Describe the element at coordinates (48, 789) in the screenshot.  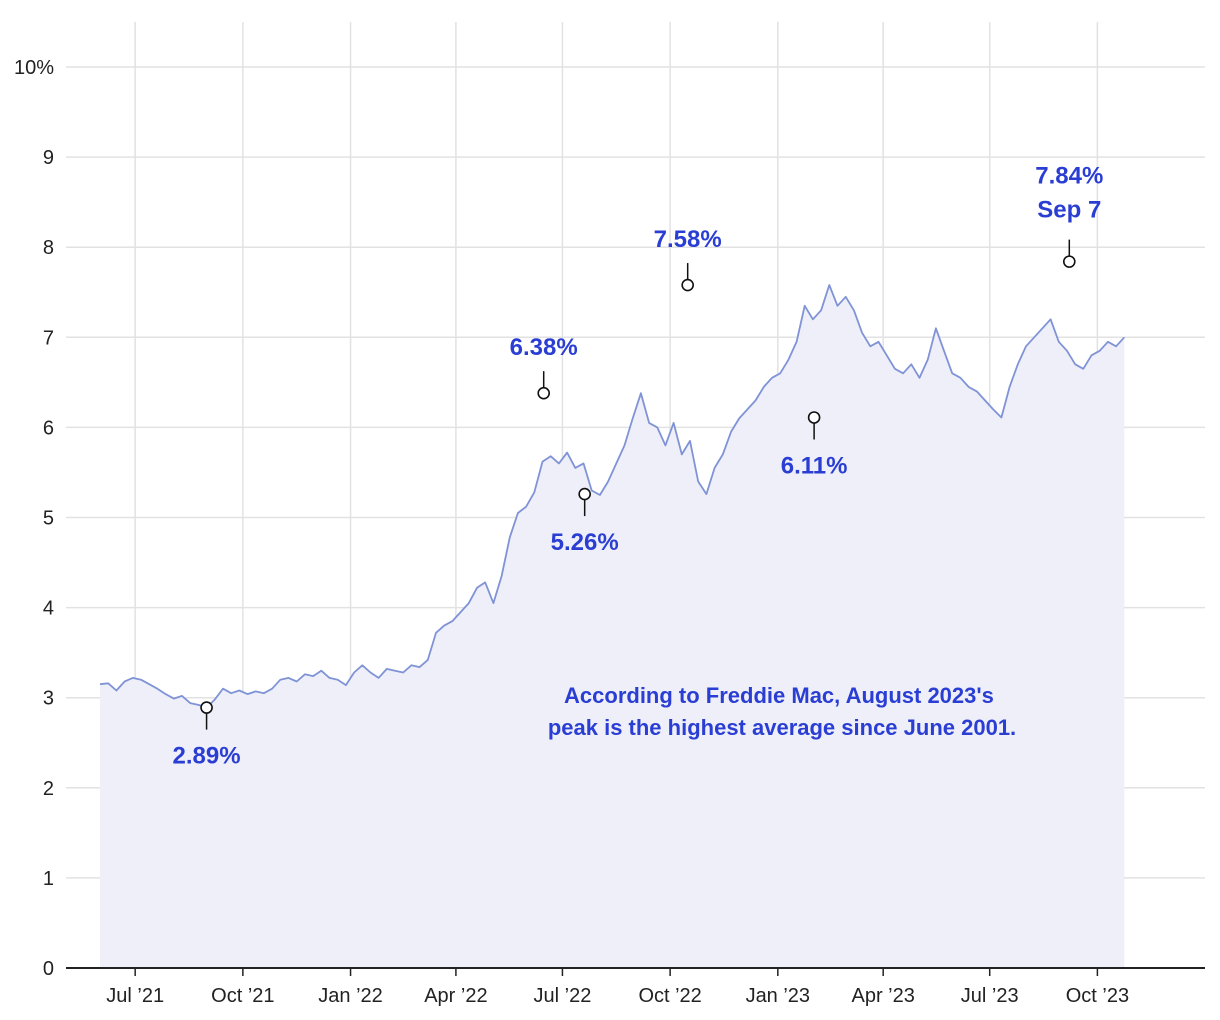
I see `y-tick-label: 2` at that location.